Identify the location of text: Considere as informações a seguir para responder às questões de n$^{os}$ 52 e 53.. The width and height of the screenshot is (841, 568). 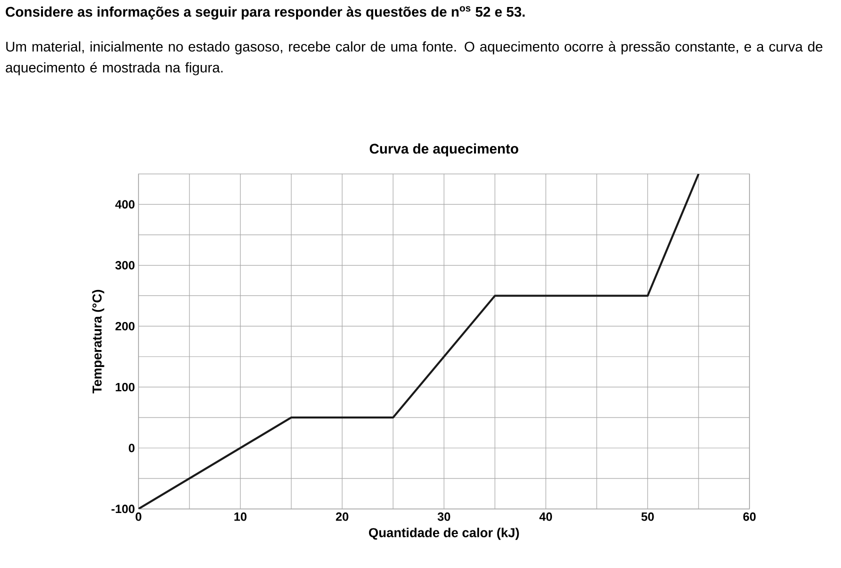
(265, 13).